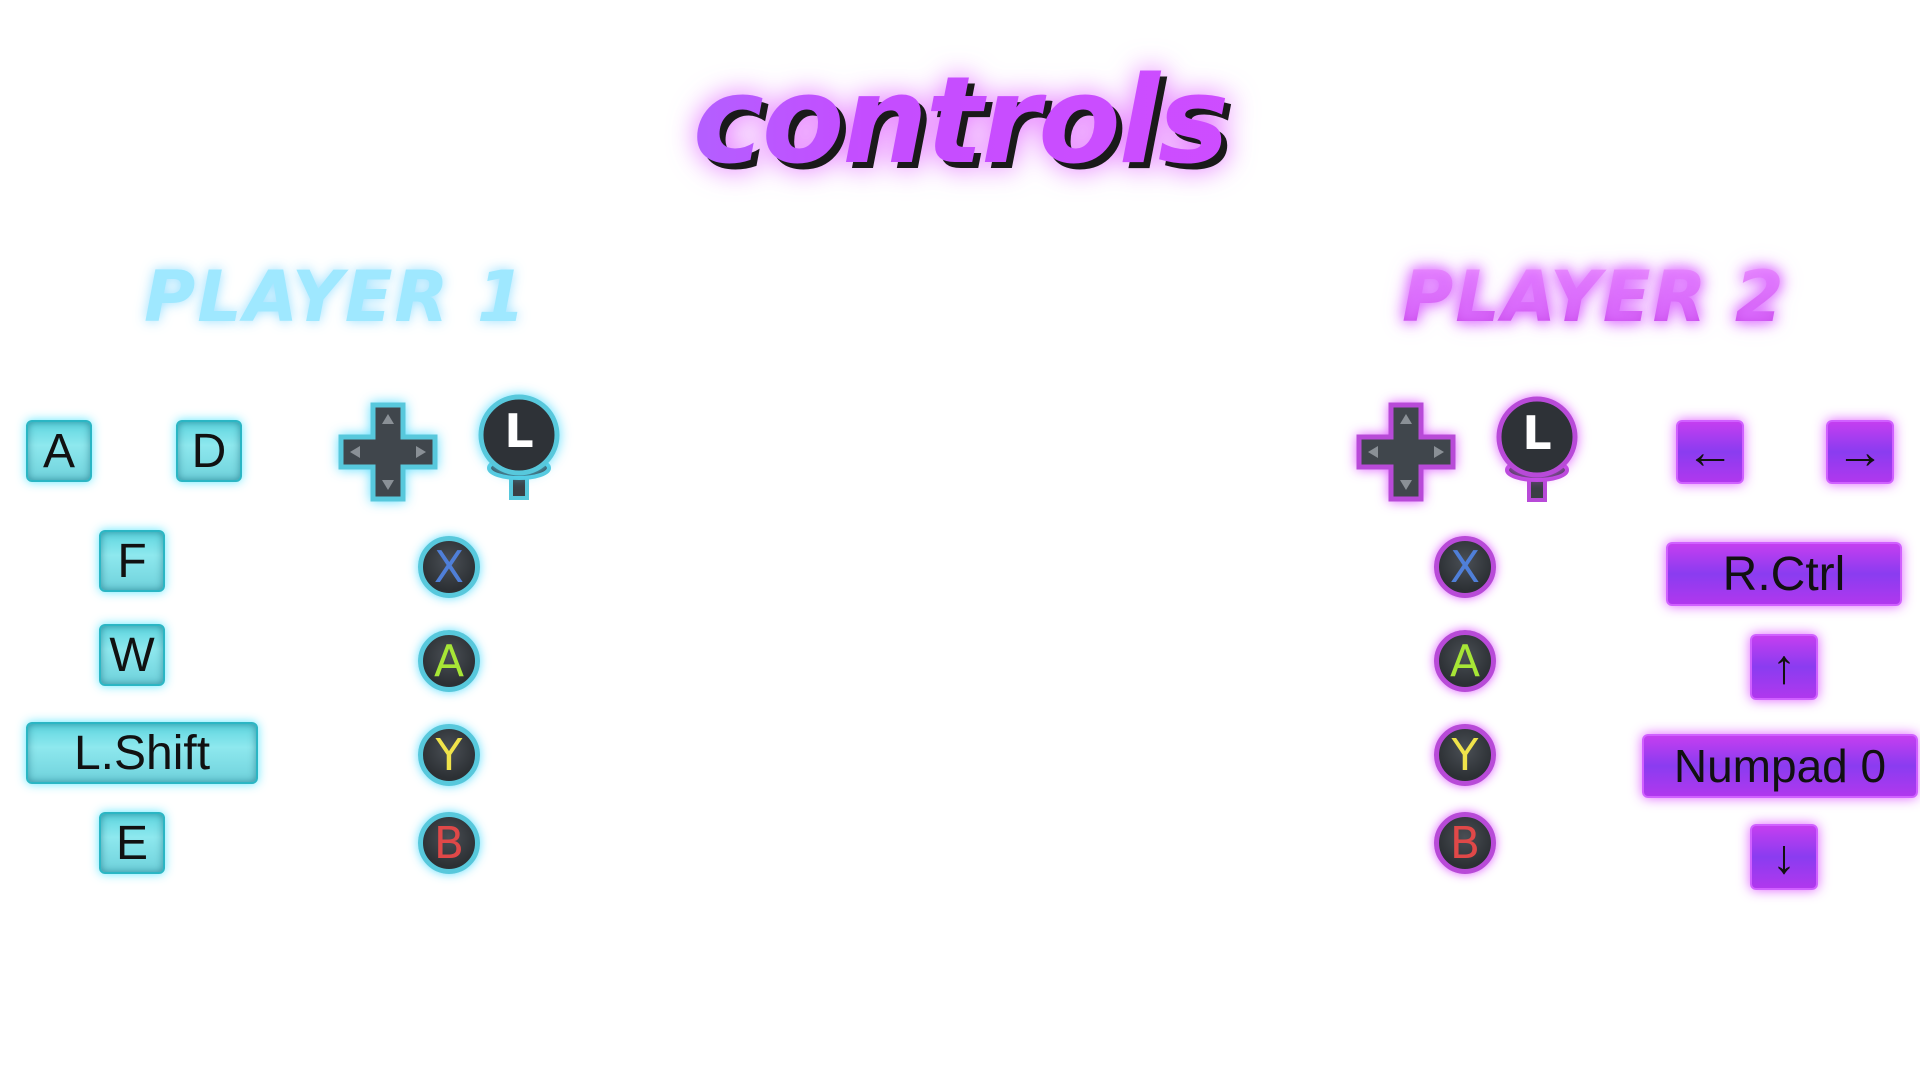 This screenshot has height=1080, width=1920. I want to click on p1-key-action1: F, so click(132, 561).